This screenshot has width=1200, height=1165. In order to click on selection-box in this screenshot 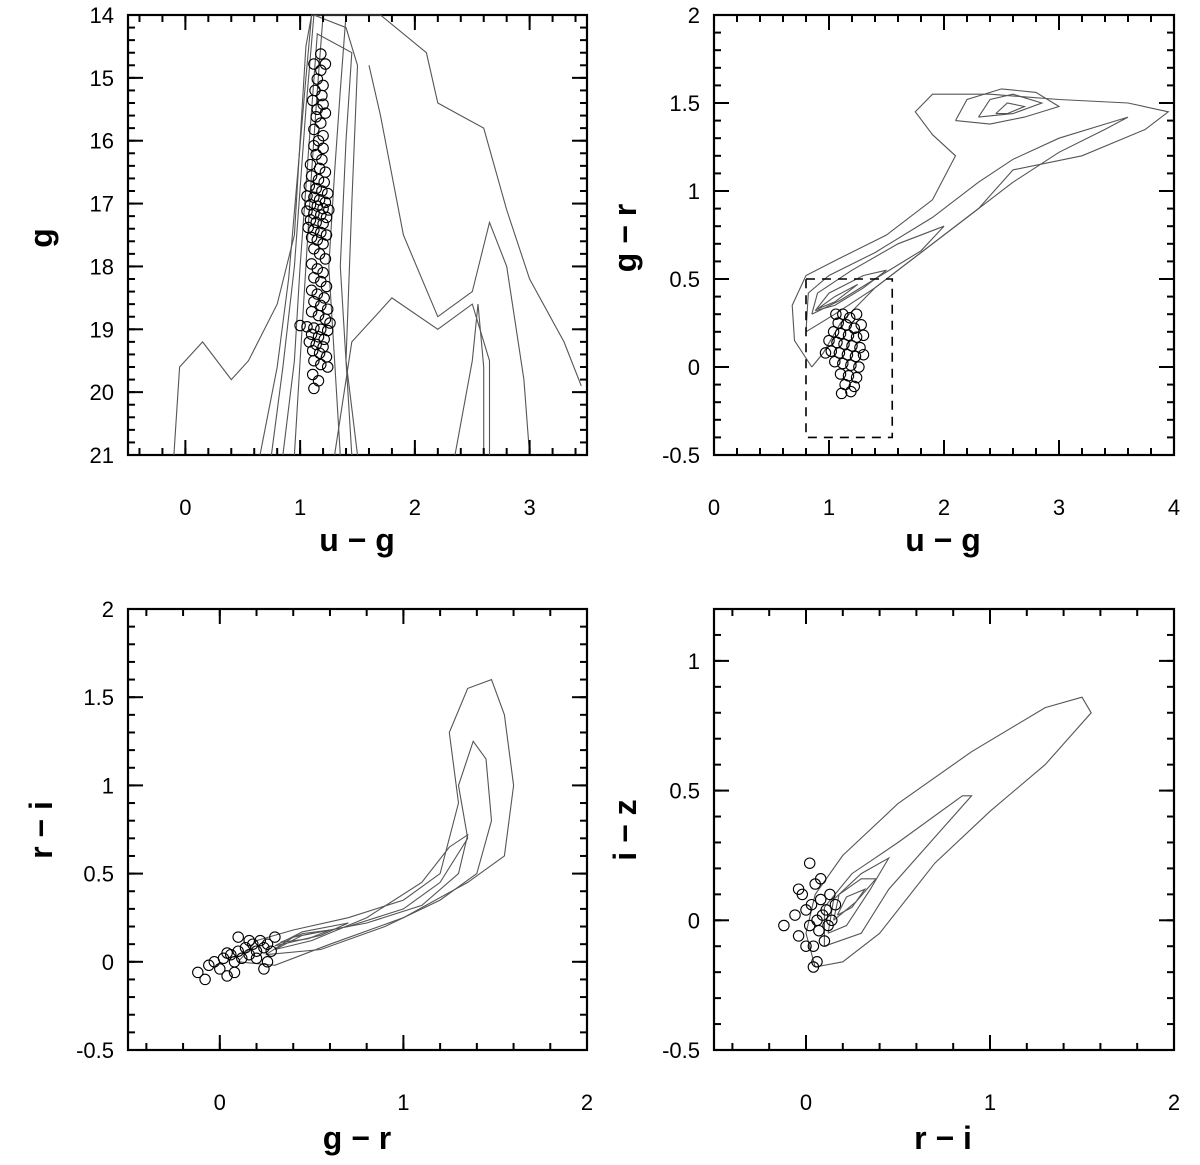, I will do `click(849, 358)`.